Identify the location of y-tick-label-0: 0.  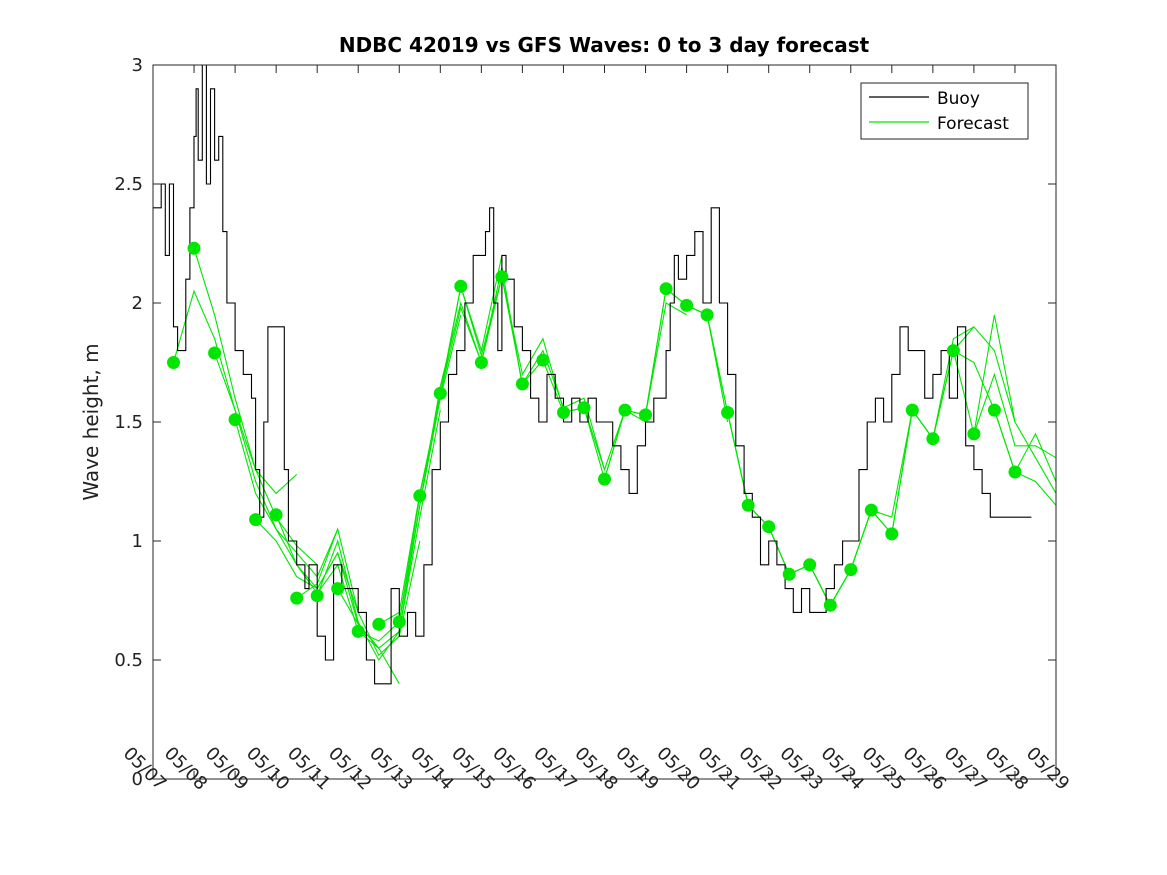
(137, 779).